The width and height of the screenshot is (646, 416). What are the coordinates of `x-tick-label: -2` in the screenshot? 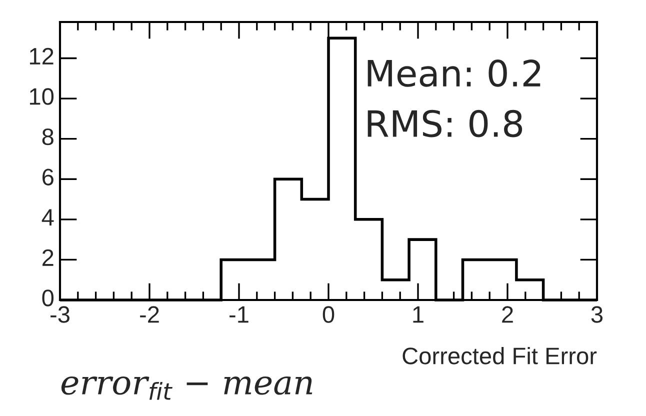 It's located at (149, 314).